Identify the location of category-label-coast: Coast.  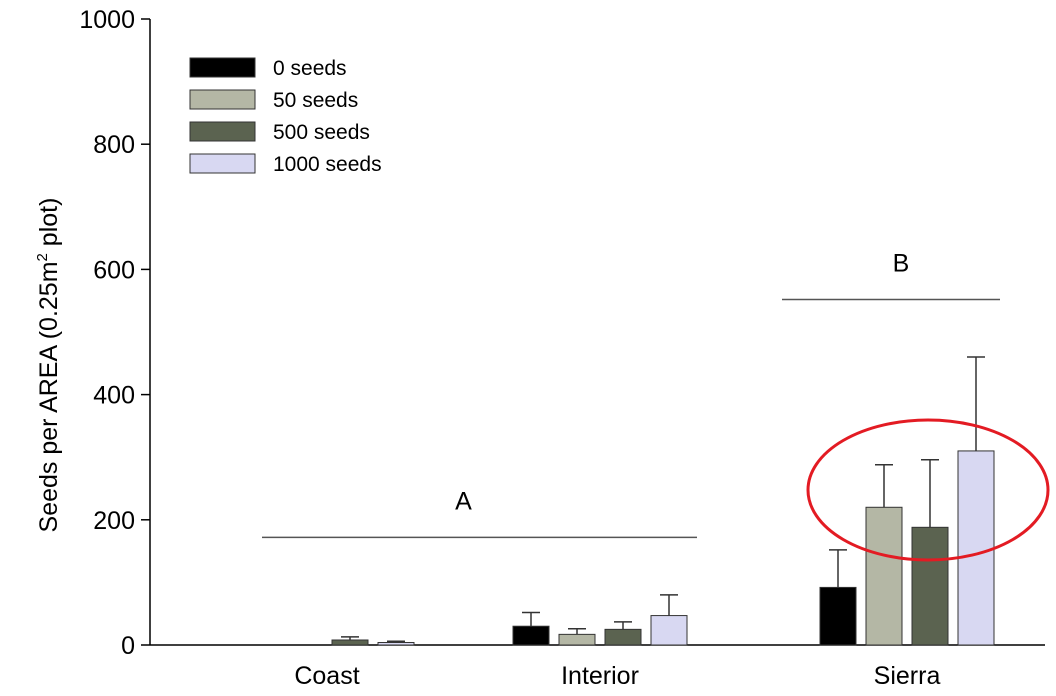
(326, 676).